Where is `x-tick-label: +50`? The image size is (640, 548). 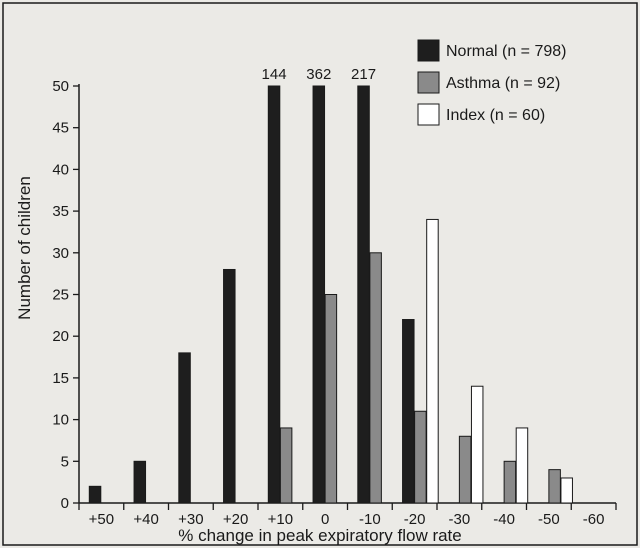
x-tick-label: +50 is located at coordinates (101, 519).